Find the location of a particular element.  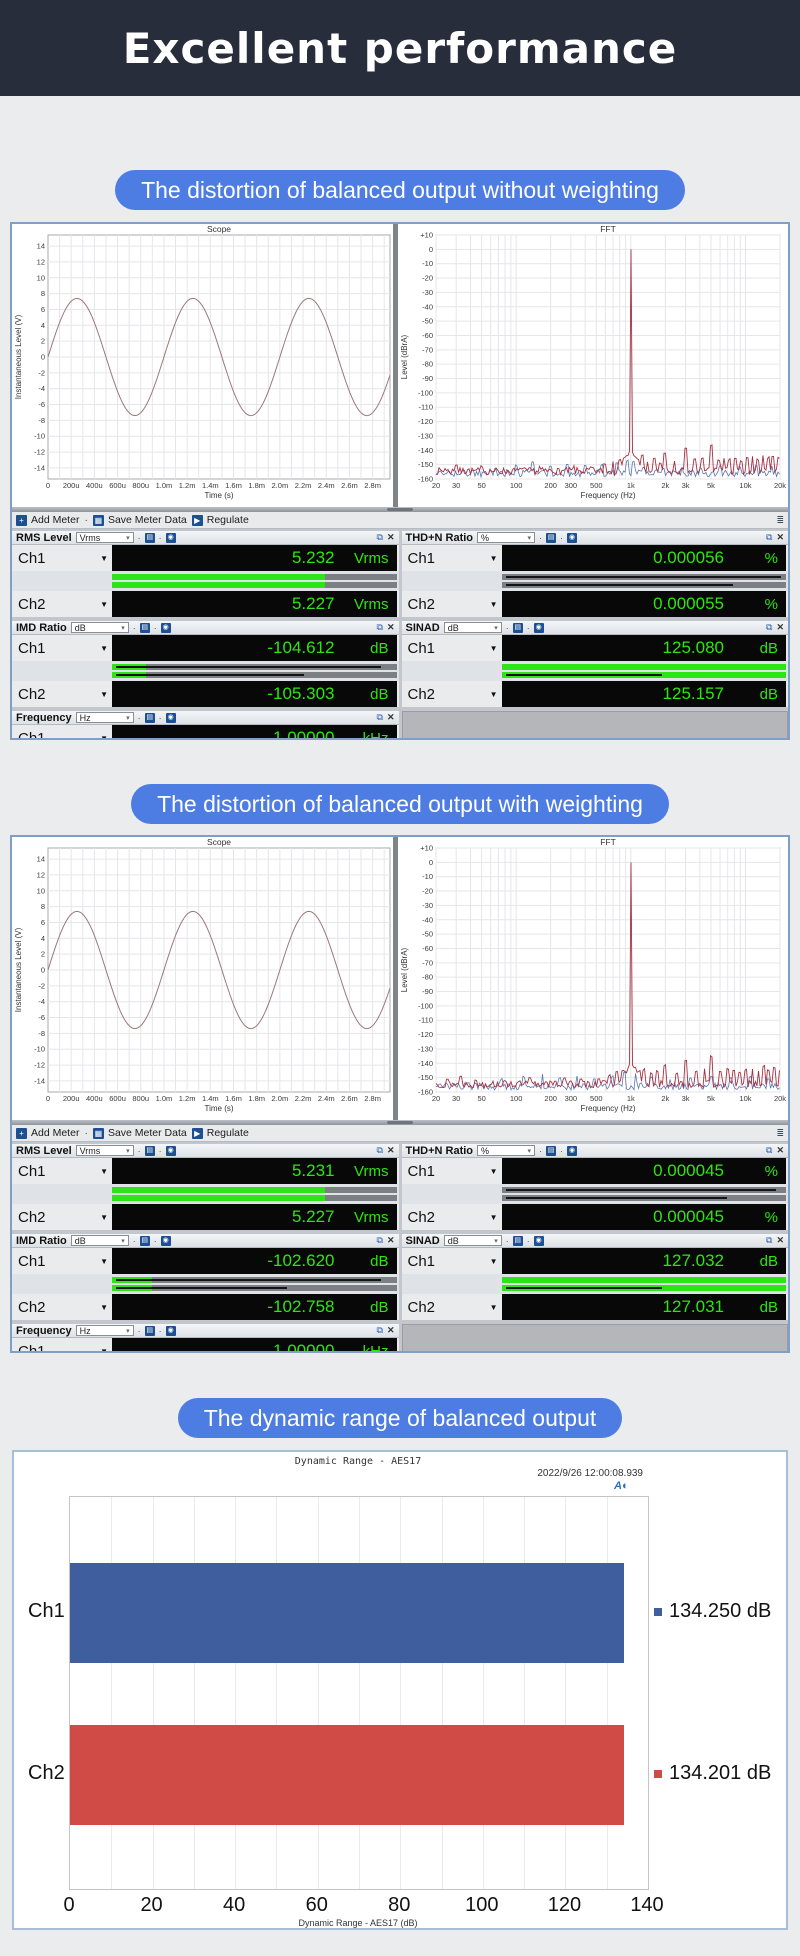

svg-text: 2.2m is located at coordinates (303, 485).